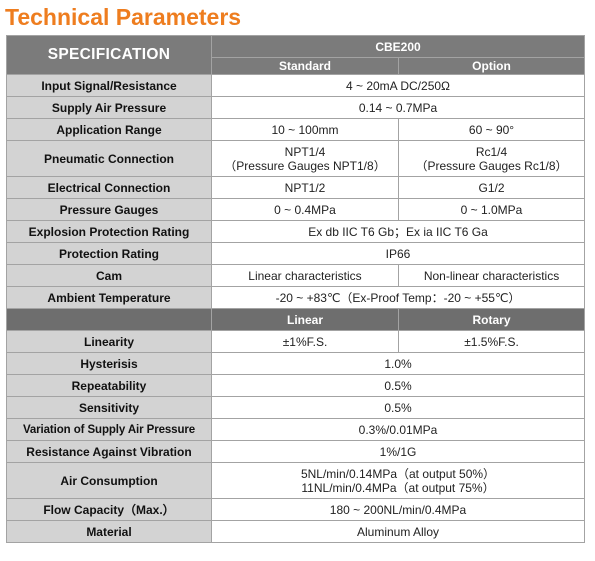  Describe the element at coordinates (491, 209) in the screenshot. I see `option-value: 0 ~ 1.0MPa` at that location.